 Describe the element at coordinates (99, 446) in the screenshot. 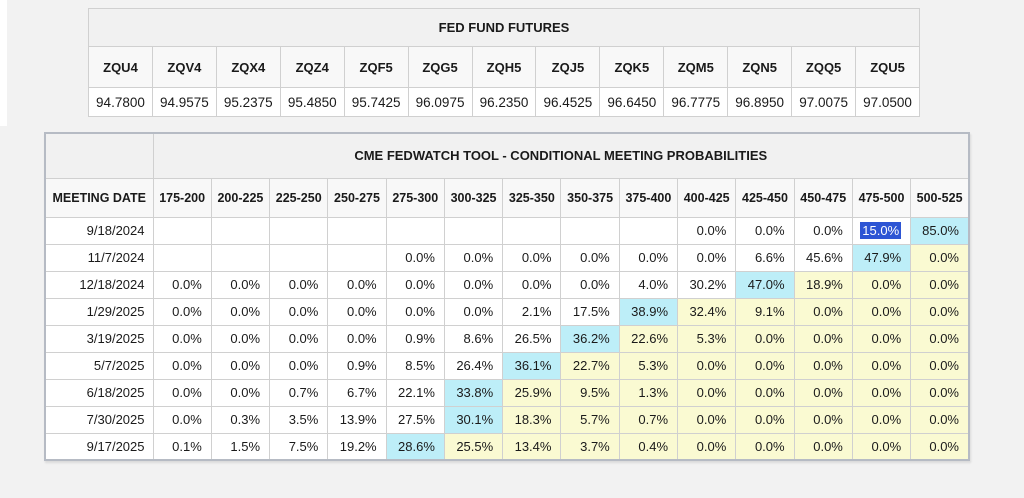

I see `meeting-date: 9/17/2025` at that location.